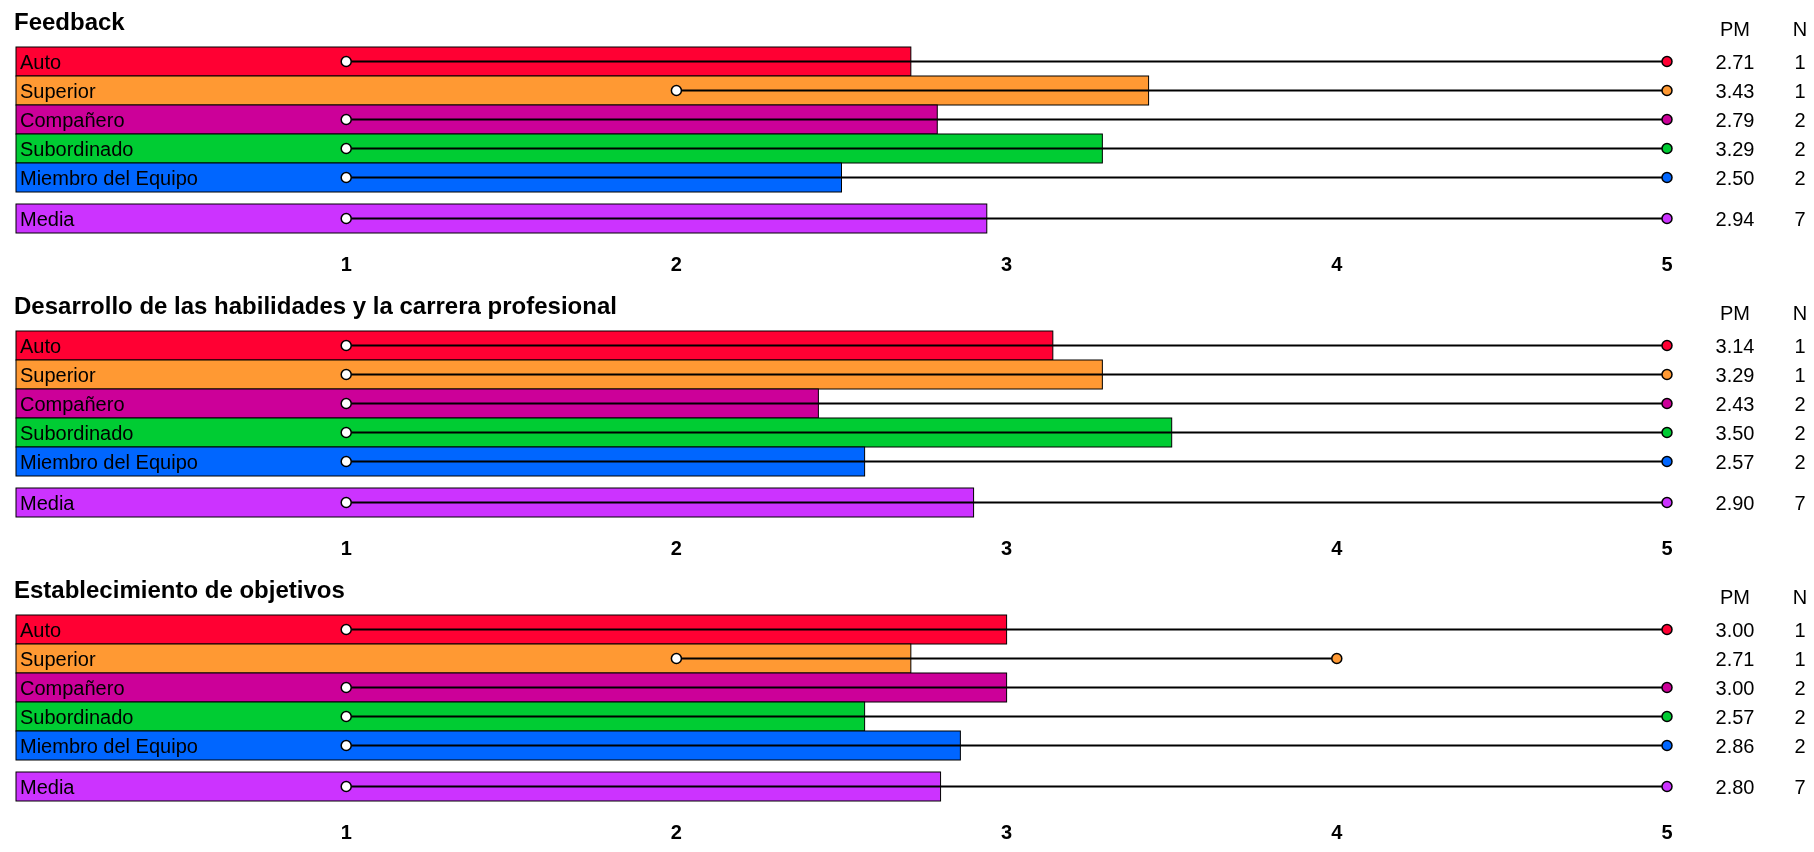 The height and width of the screenshot is (852, 1814). What do you see at coordinates (1735, 119) in the screenshot?
I see `data-label: 2.79` at bounding box center [1735, 119].